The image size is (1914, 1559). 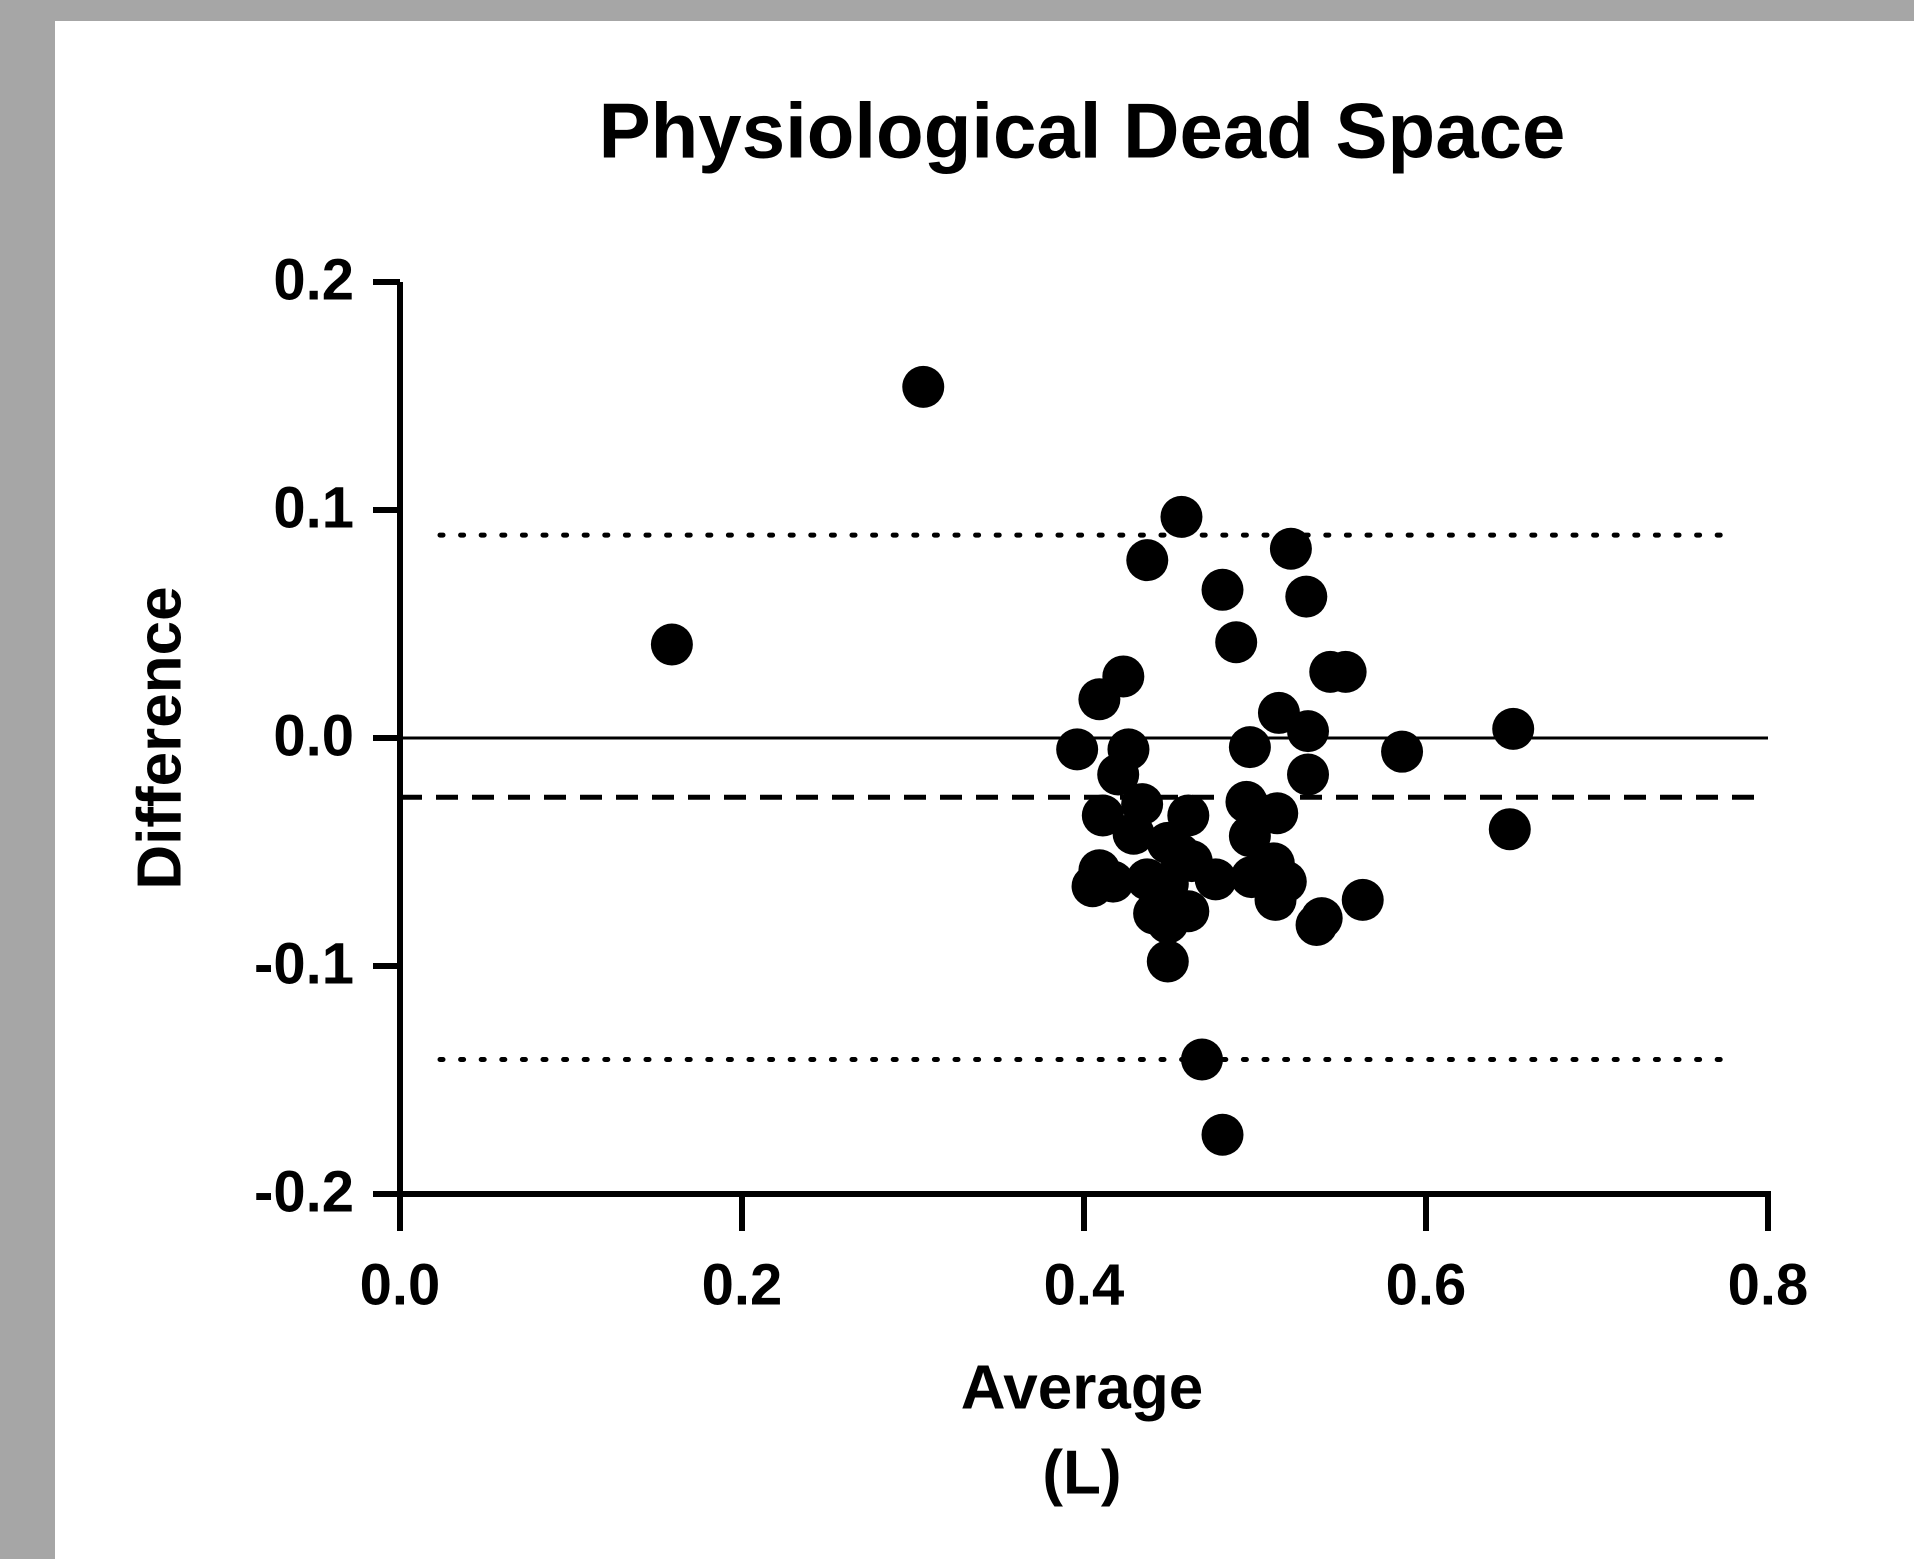 I want to click on y-tick-label: 0.1, so click(x=313, y=507).